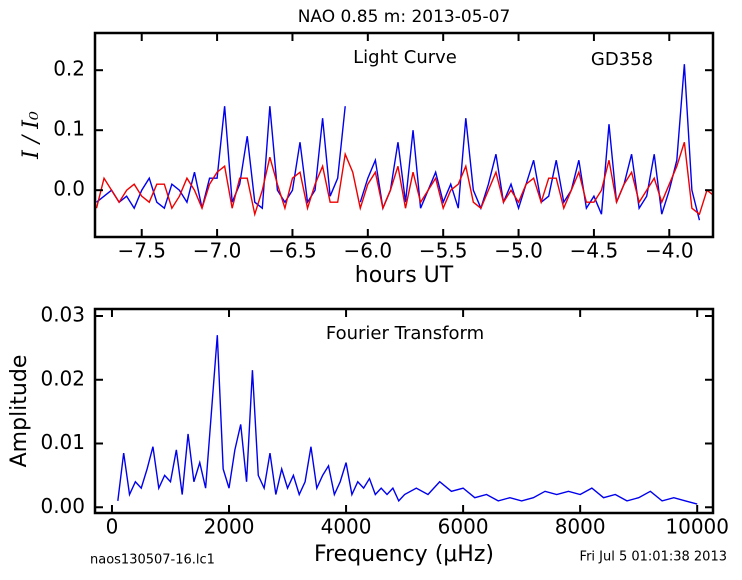  Describe the element at coordinates (69, 129) in the screenshot. I see `y-tick-label: 0.1` at that location.